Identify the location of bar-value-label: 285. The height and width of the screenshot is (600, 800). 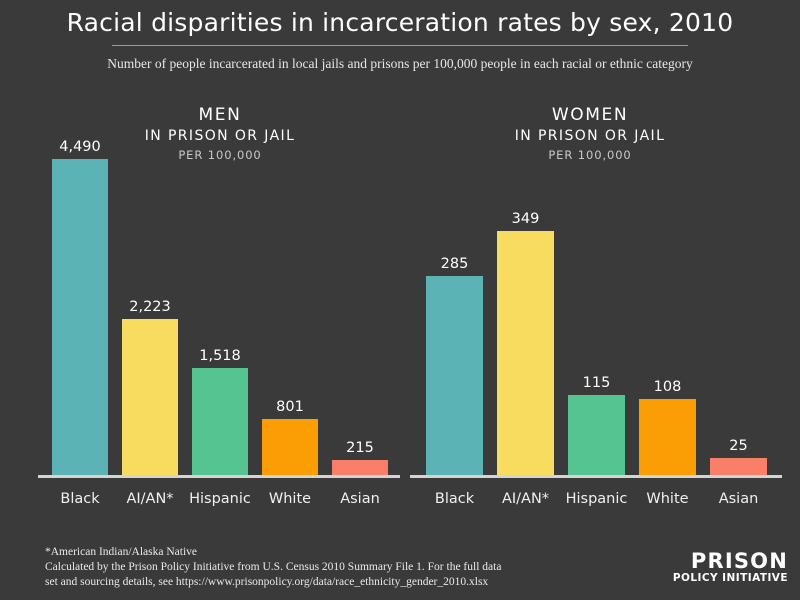
(454, 264).